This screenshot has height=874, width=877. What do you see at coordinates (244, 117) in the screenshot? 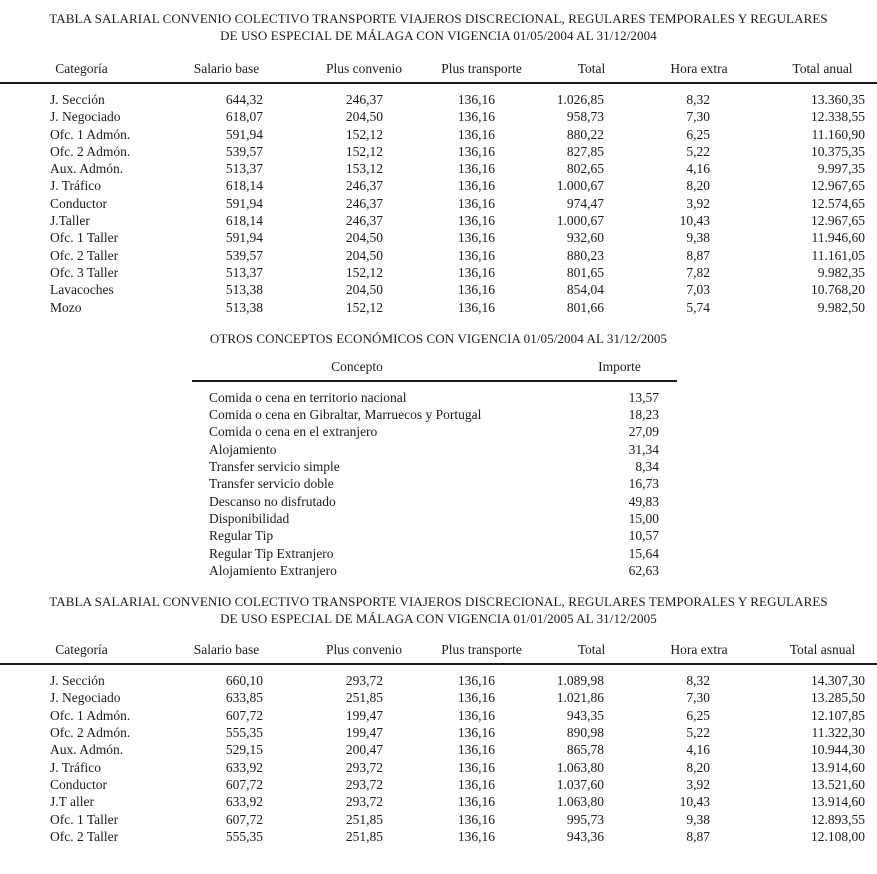
I see `value-cell: 618,07` at bounding box center [244, 117].